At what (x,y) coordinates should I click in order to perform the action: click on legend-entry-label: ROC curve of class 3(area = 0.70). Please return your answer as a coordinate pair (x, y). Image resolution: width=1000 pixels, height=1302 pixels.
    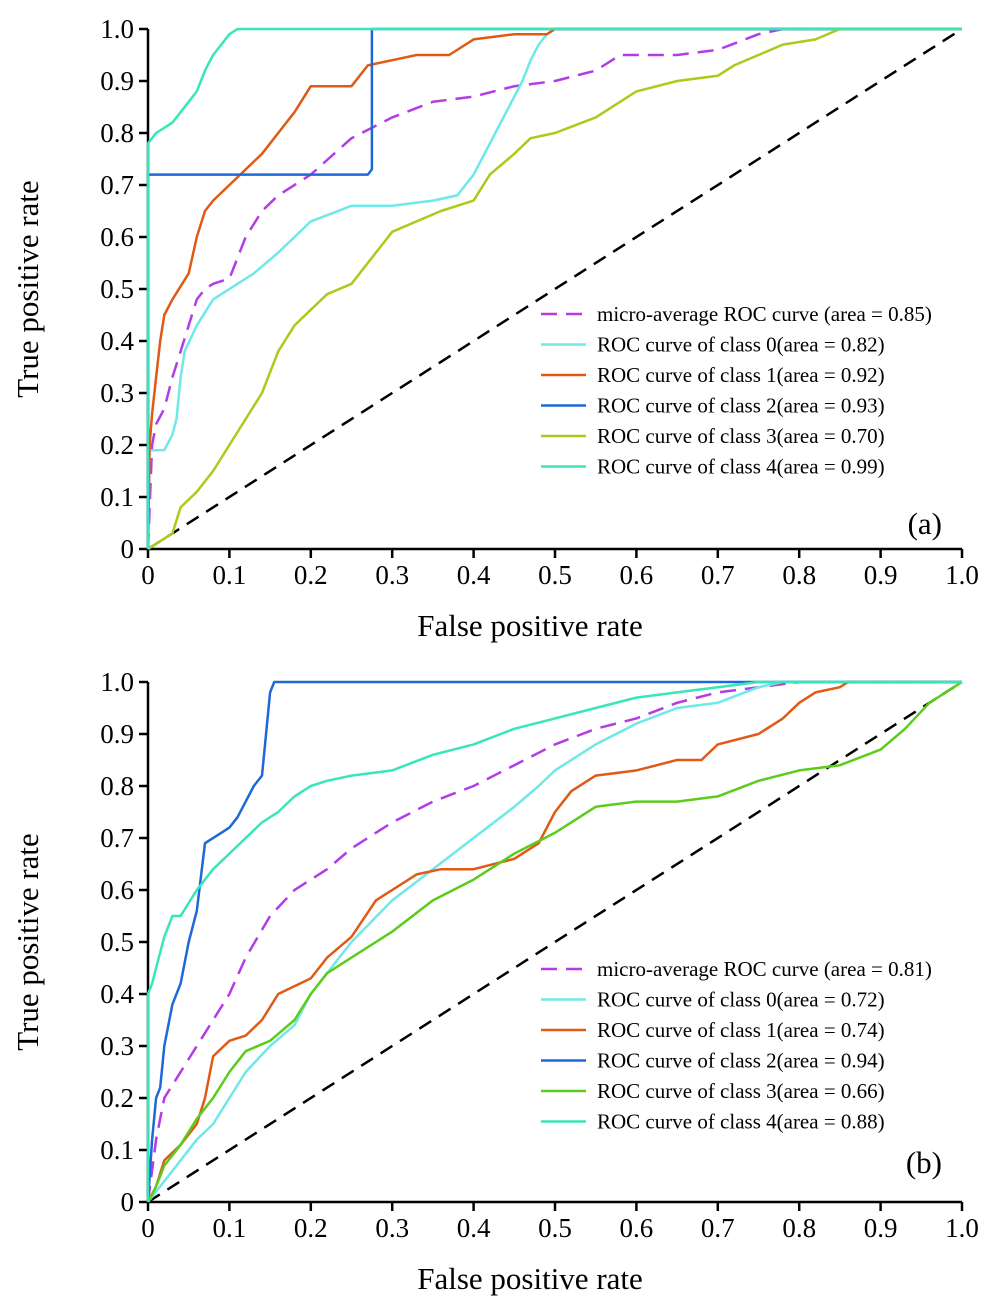
    Looking at the image, I should click on (741, 436).